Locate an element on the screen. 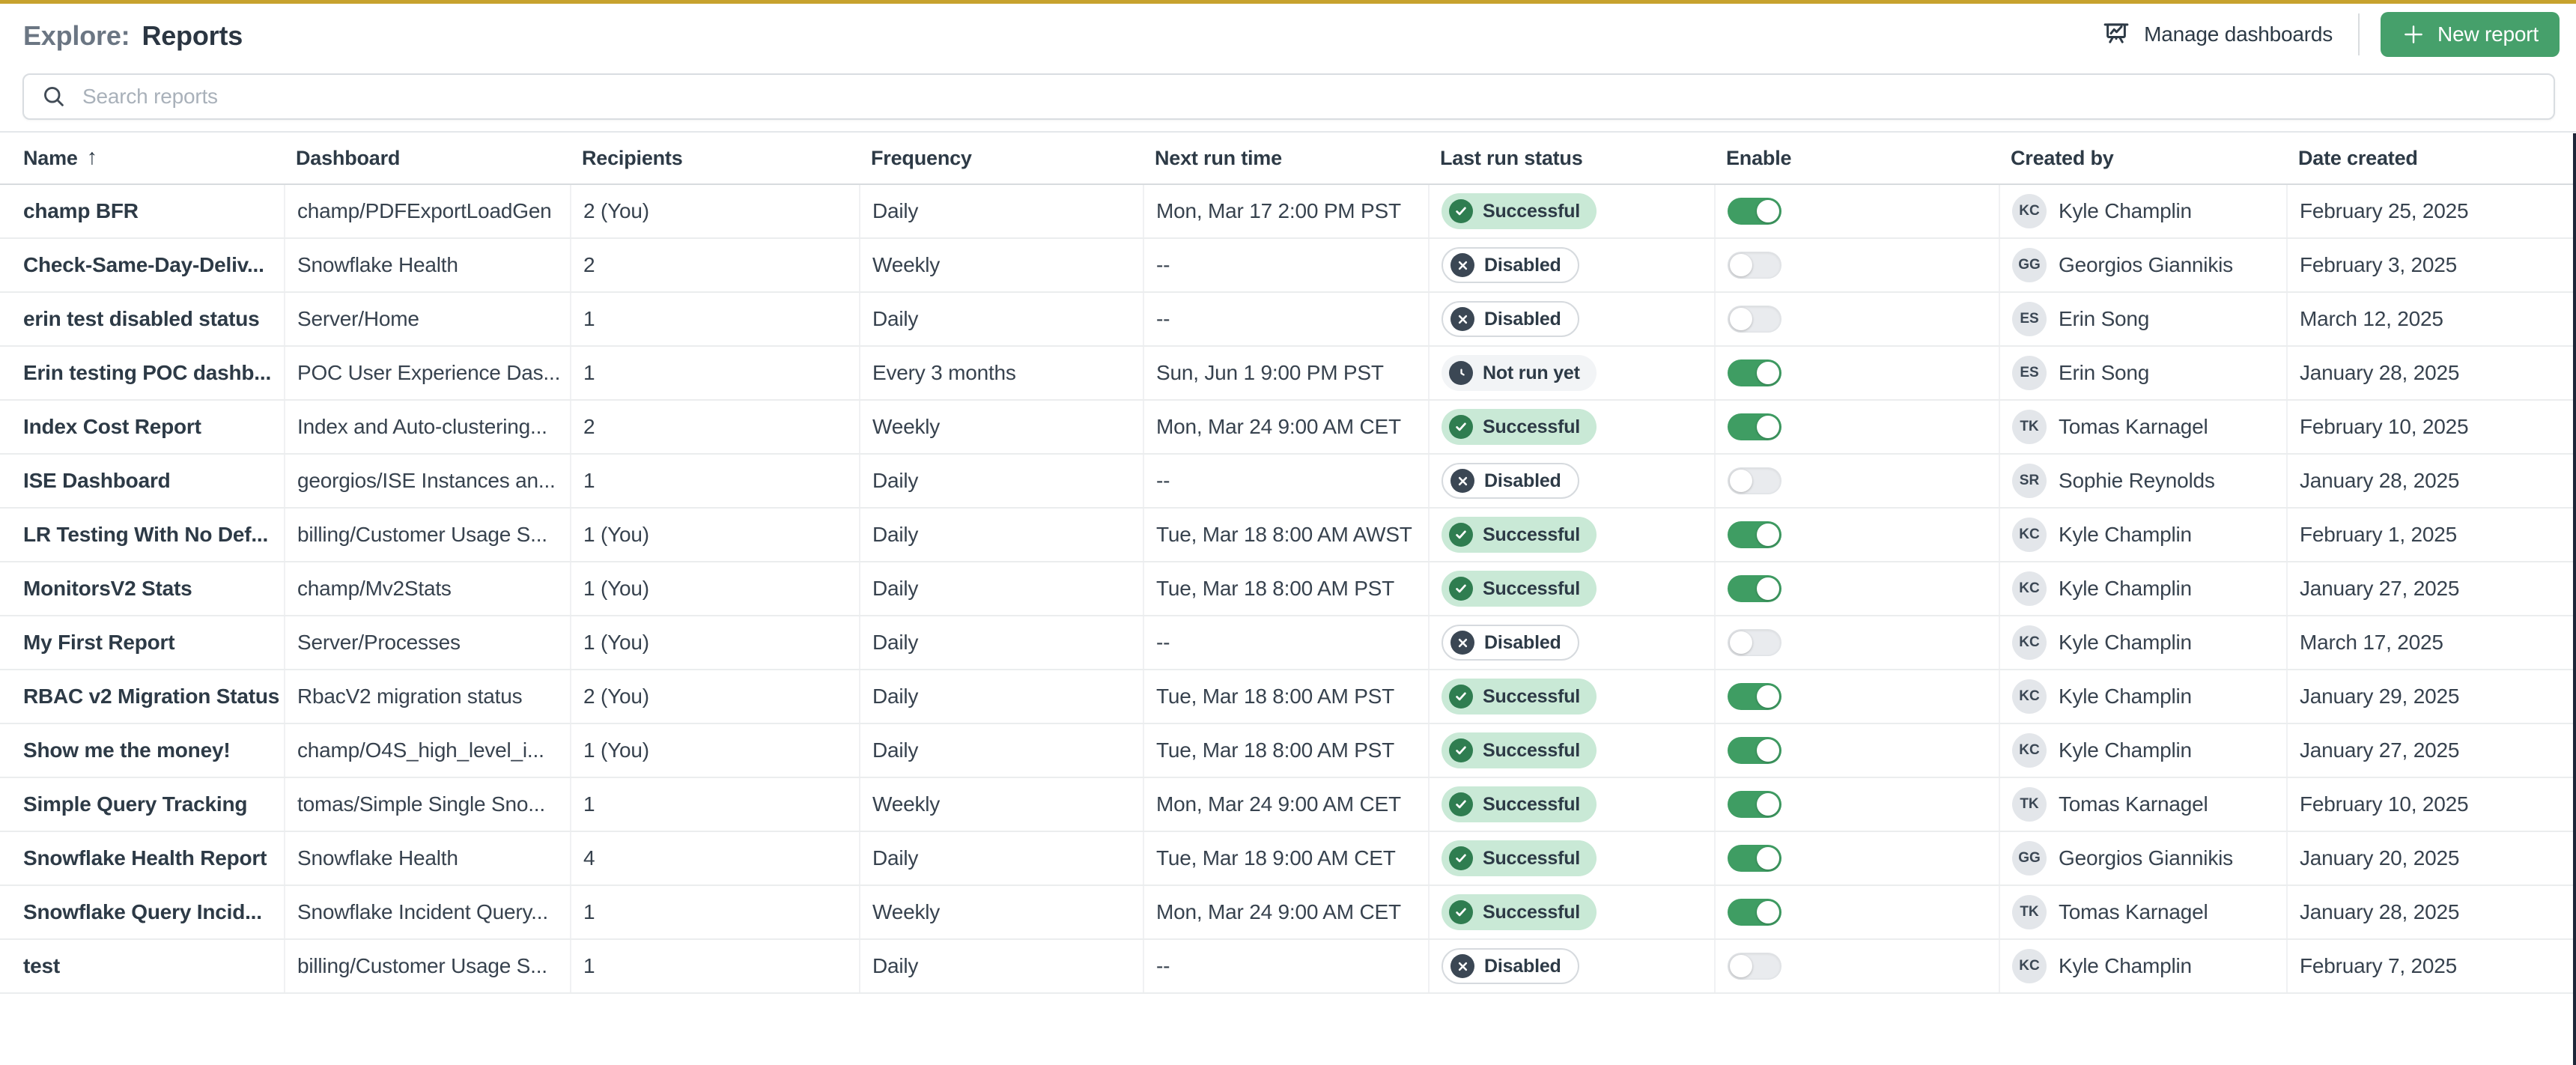 This screenshot has width=2576, height=1065. content-divider is located at coordinates (1288, 132).